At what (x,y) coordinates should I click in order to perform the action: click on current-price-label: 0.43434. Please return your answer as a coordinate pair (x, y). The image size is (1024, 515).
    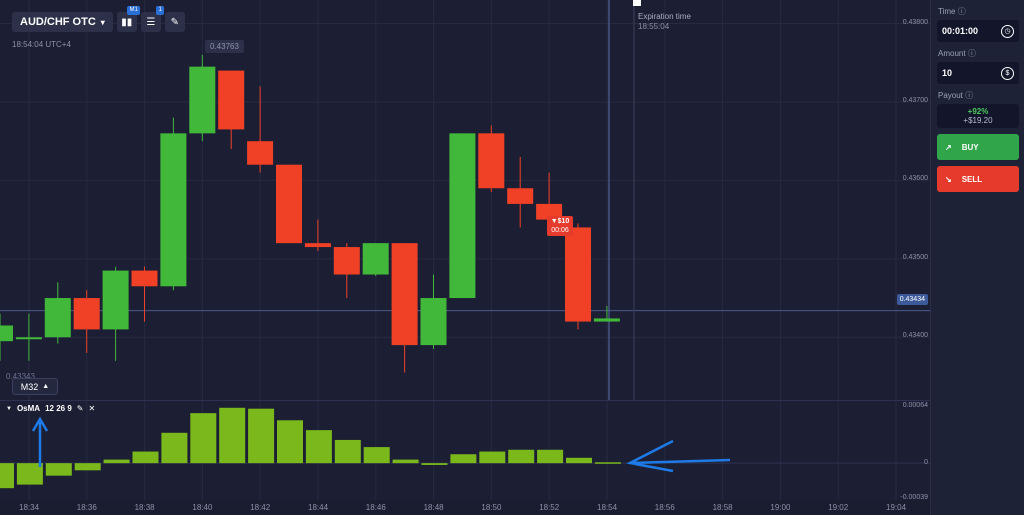
    Looking at the image, I should click on (912, 299).